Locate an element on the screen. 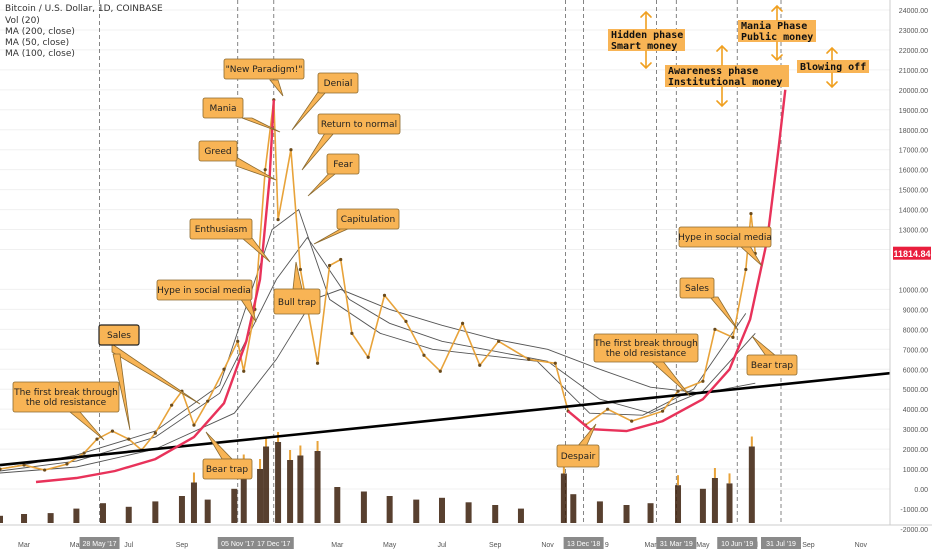 This screenshot has width=932, height=550. callout-despair: Despair is located at coordinates (578, 456).